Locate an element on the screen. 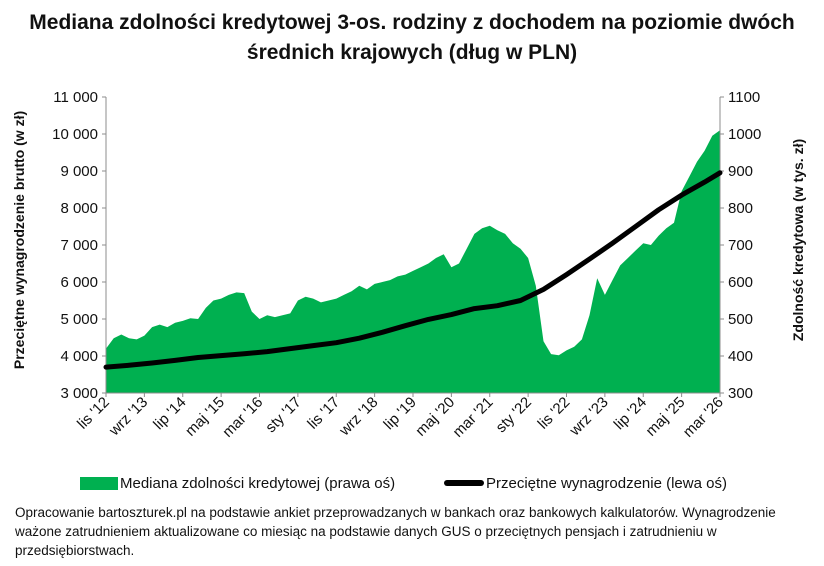 Image resolution: width=824 pixels, height=566 pixels. x-tick-label: wrz '18 is located at coordinates (358, 417).